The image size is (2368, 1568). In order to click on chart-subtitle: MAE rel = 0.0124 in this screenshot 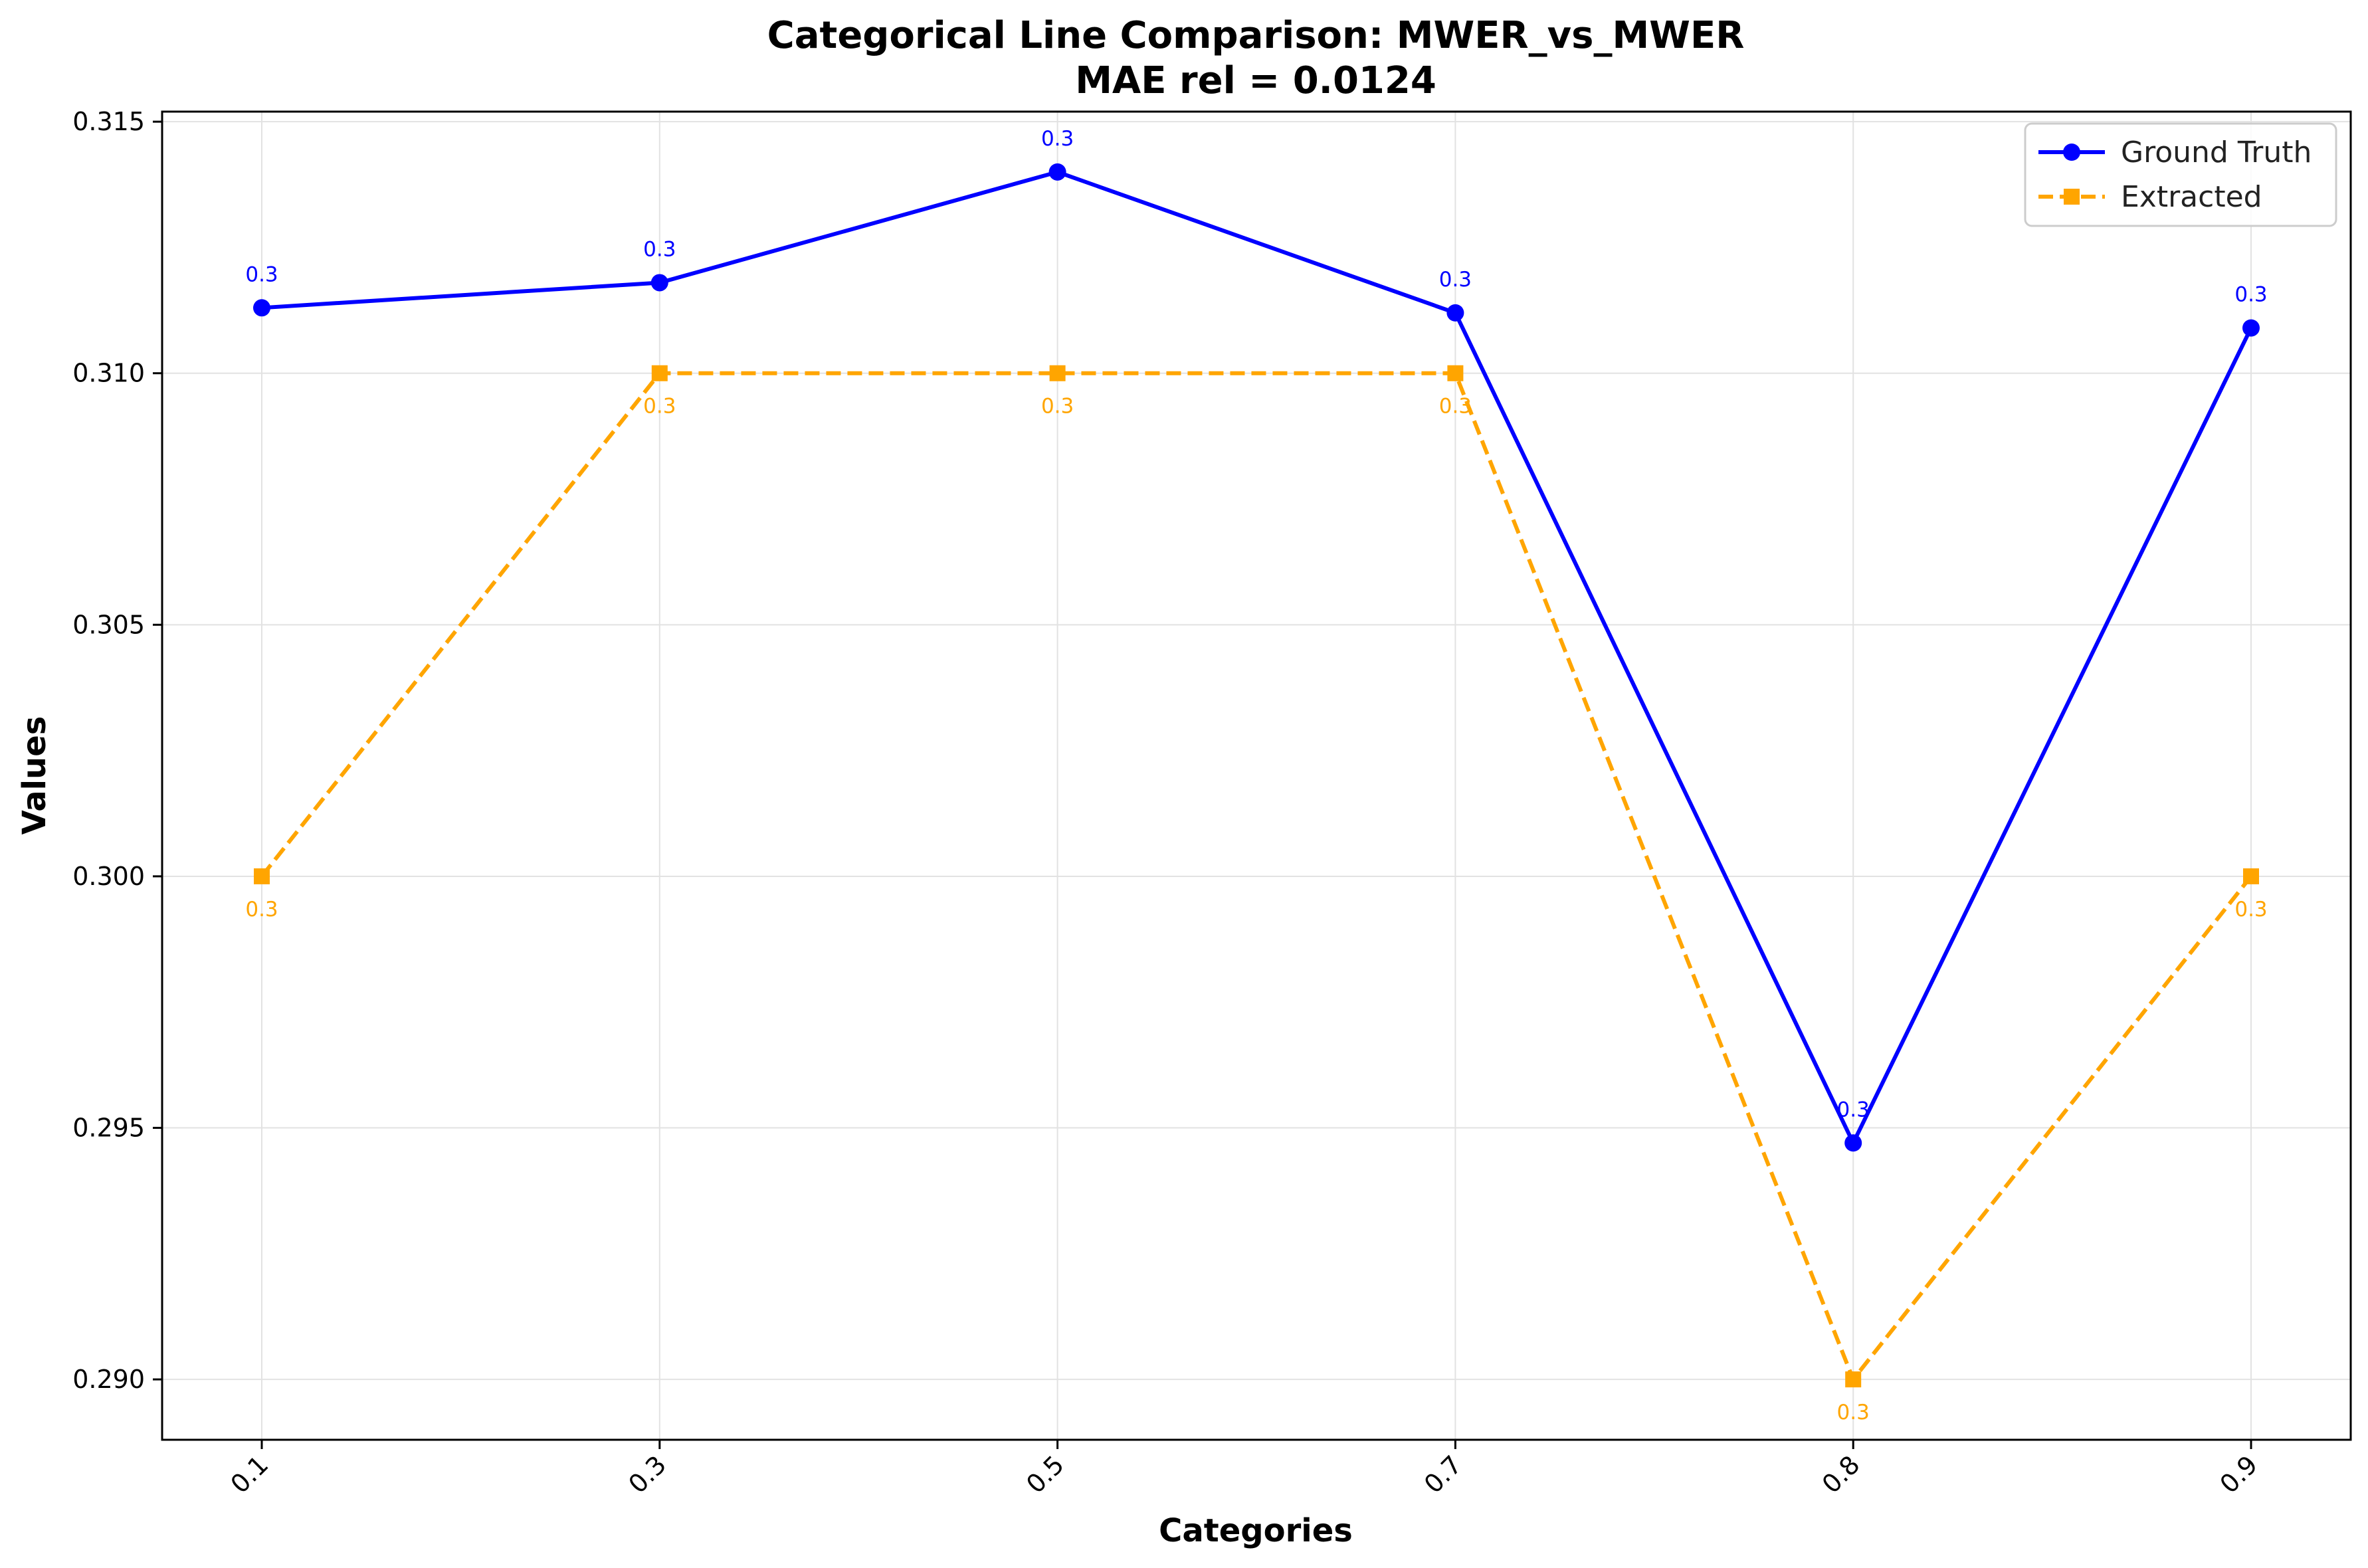, I will do `click(1255, 80)`.